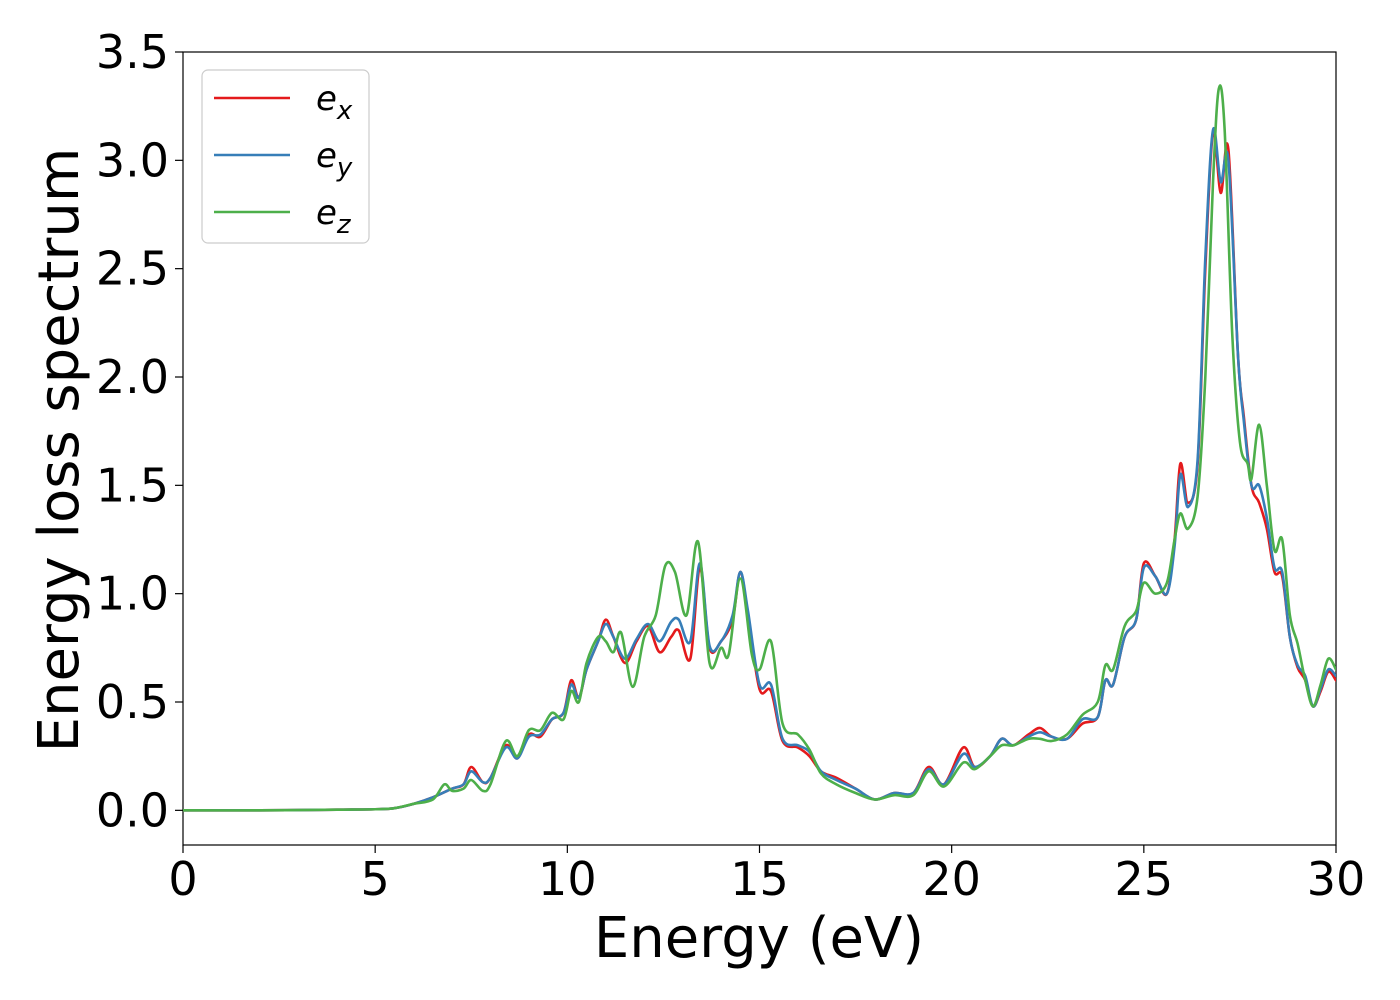  I want to click on x-tick-label: 30, so click(1336, 879).